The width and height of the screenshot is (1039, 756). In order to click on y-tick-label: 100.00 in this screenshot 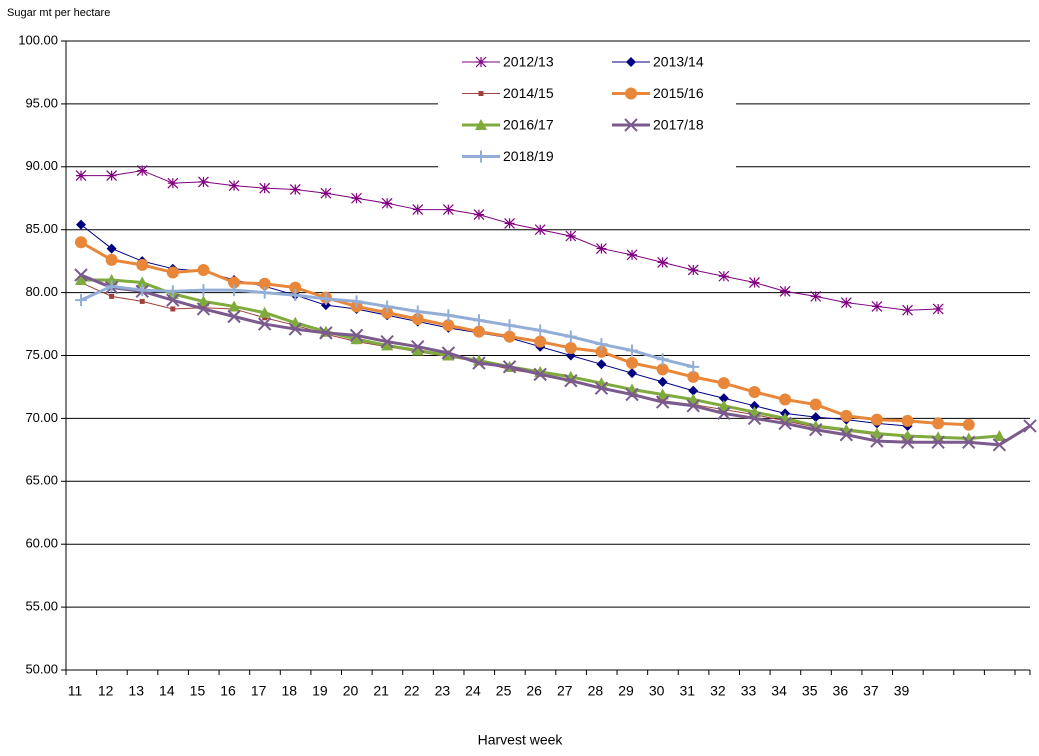, I will do `click(38, 39)`.